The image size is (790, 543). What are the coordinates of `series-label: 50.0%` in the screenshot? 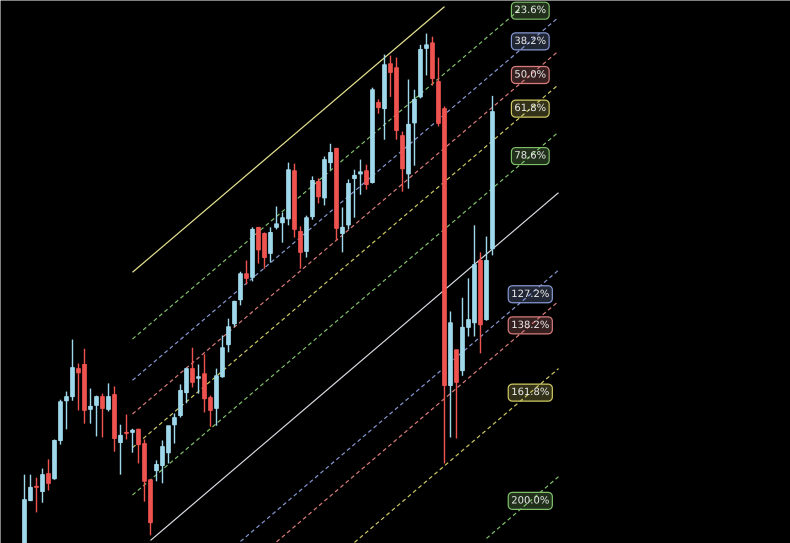 It's located at (530, 75).